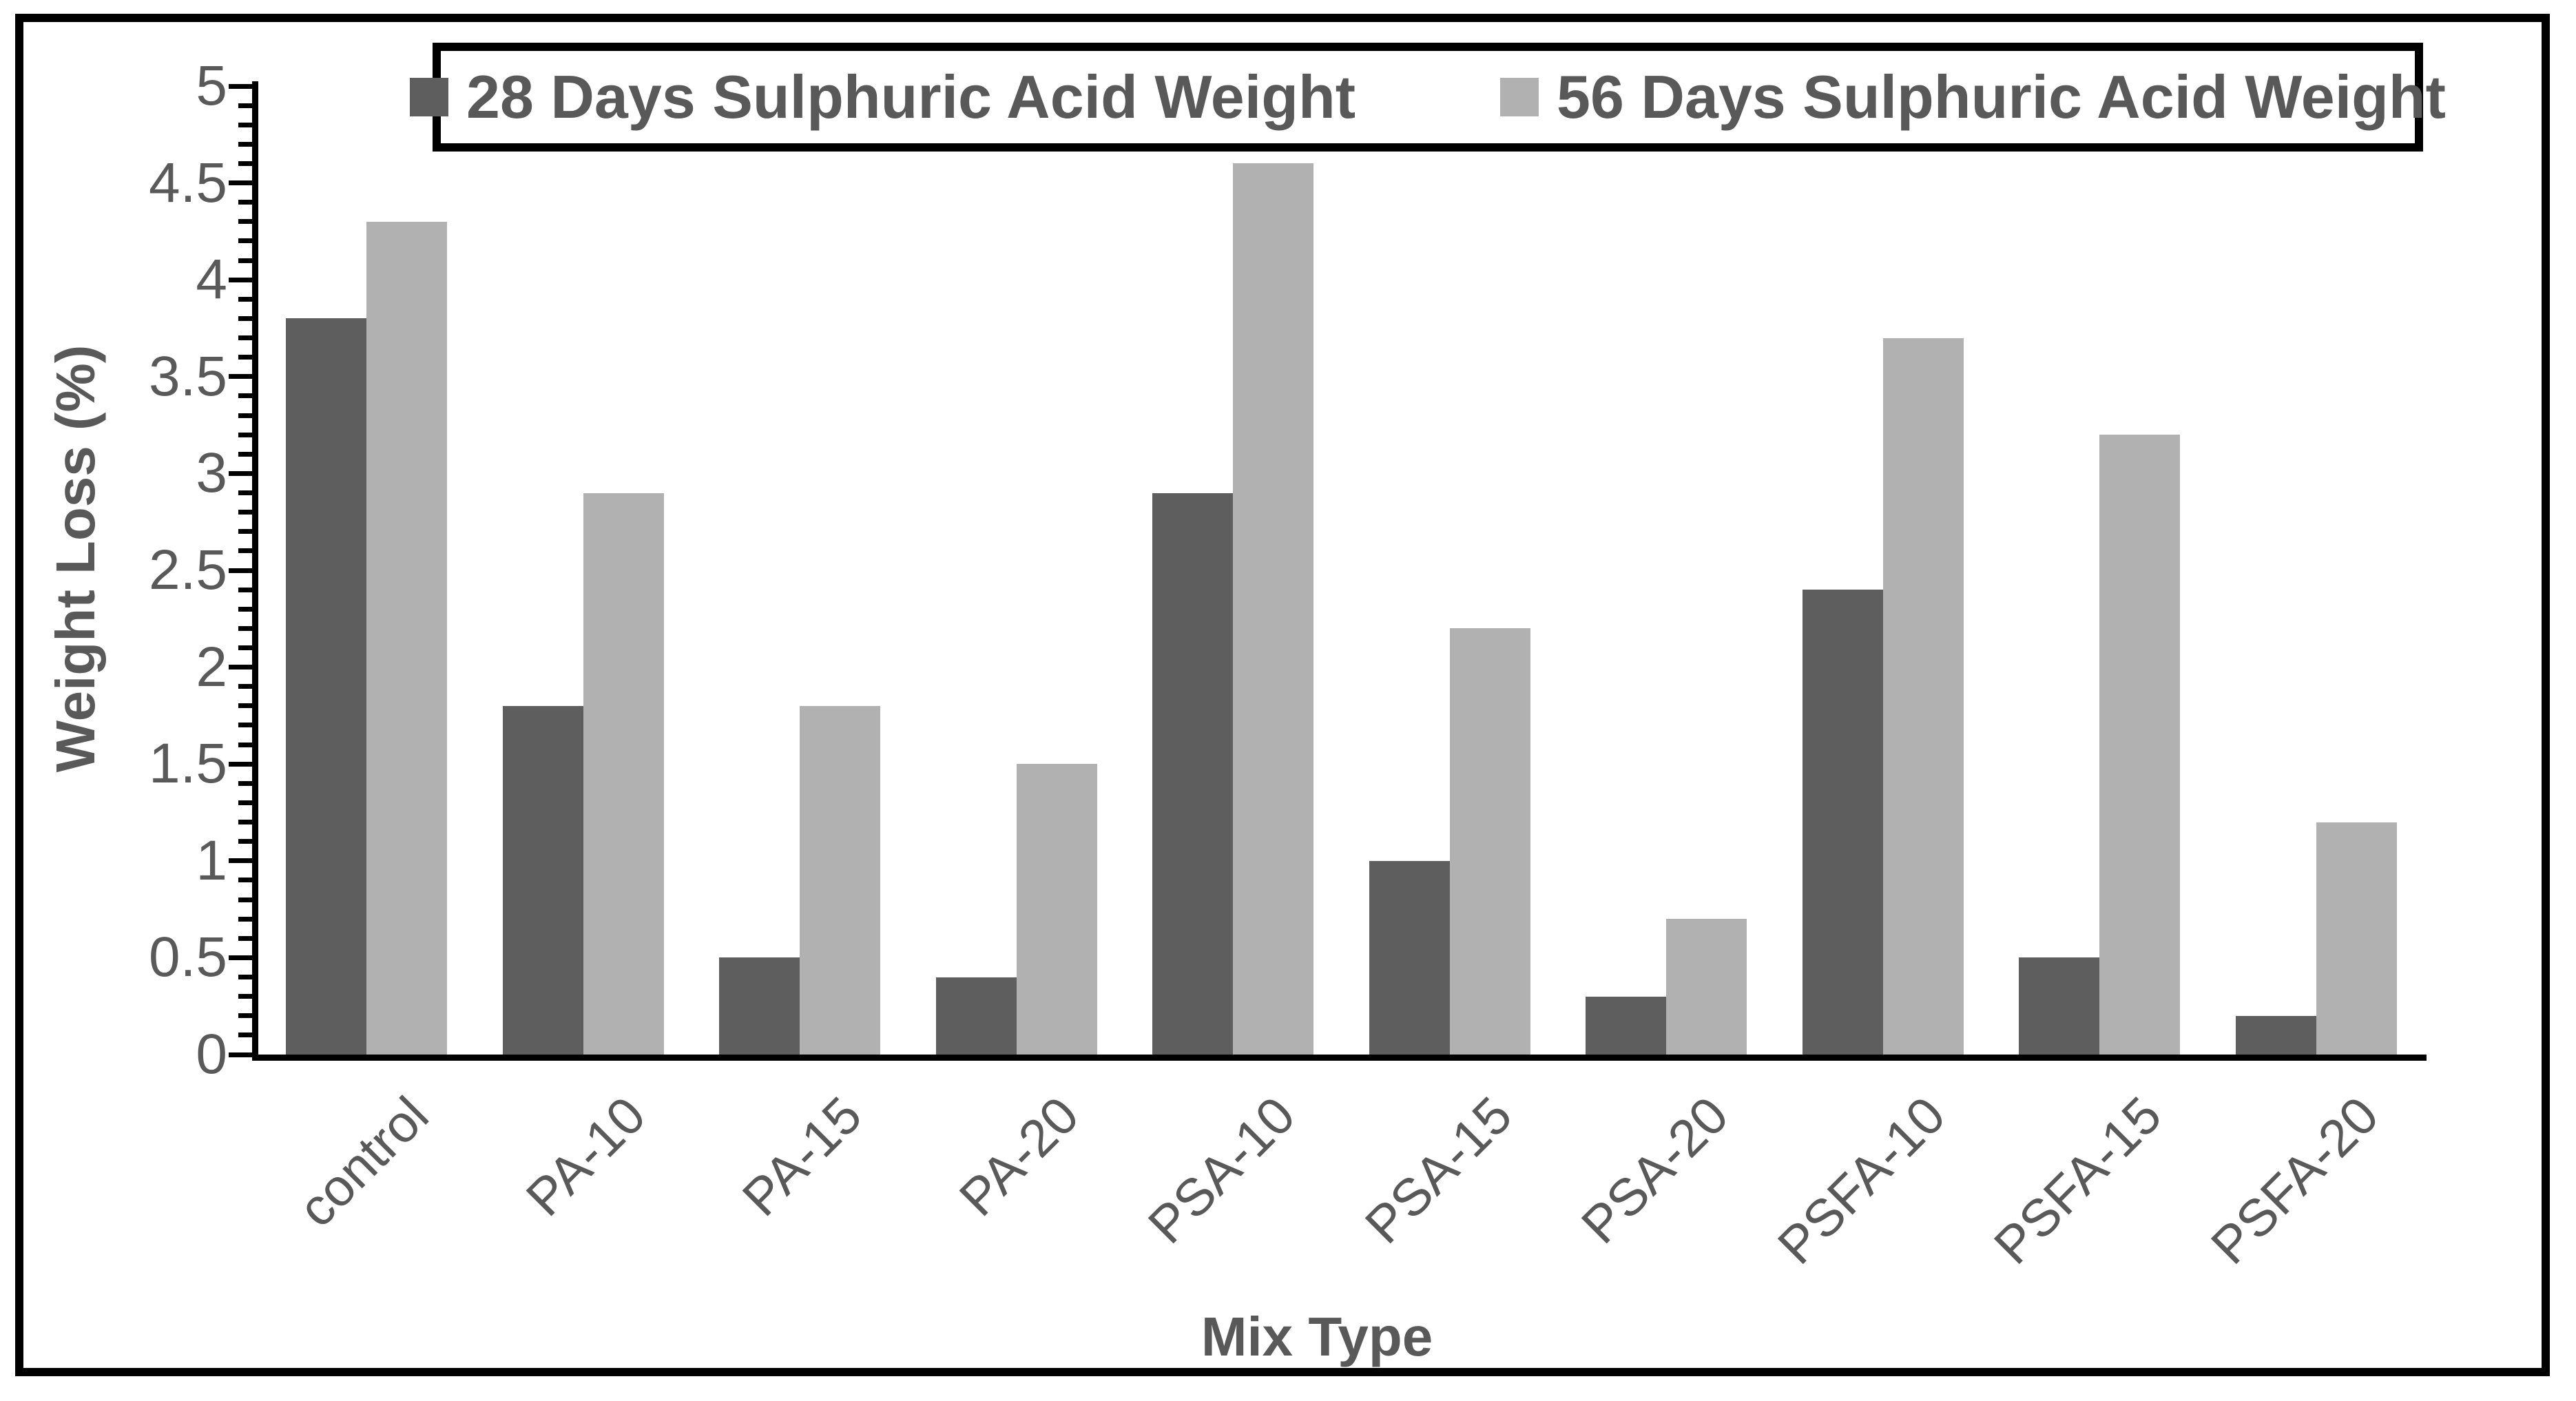  I want to click on y-tick-label-3: 3, so click(211, 473).